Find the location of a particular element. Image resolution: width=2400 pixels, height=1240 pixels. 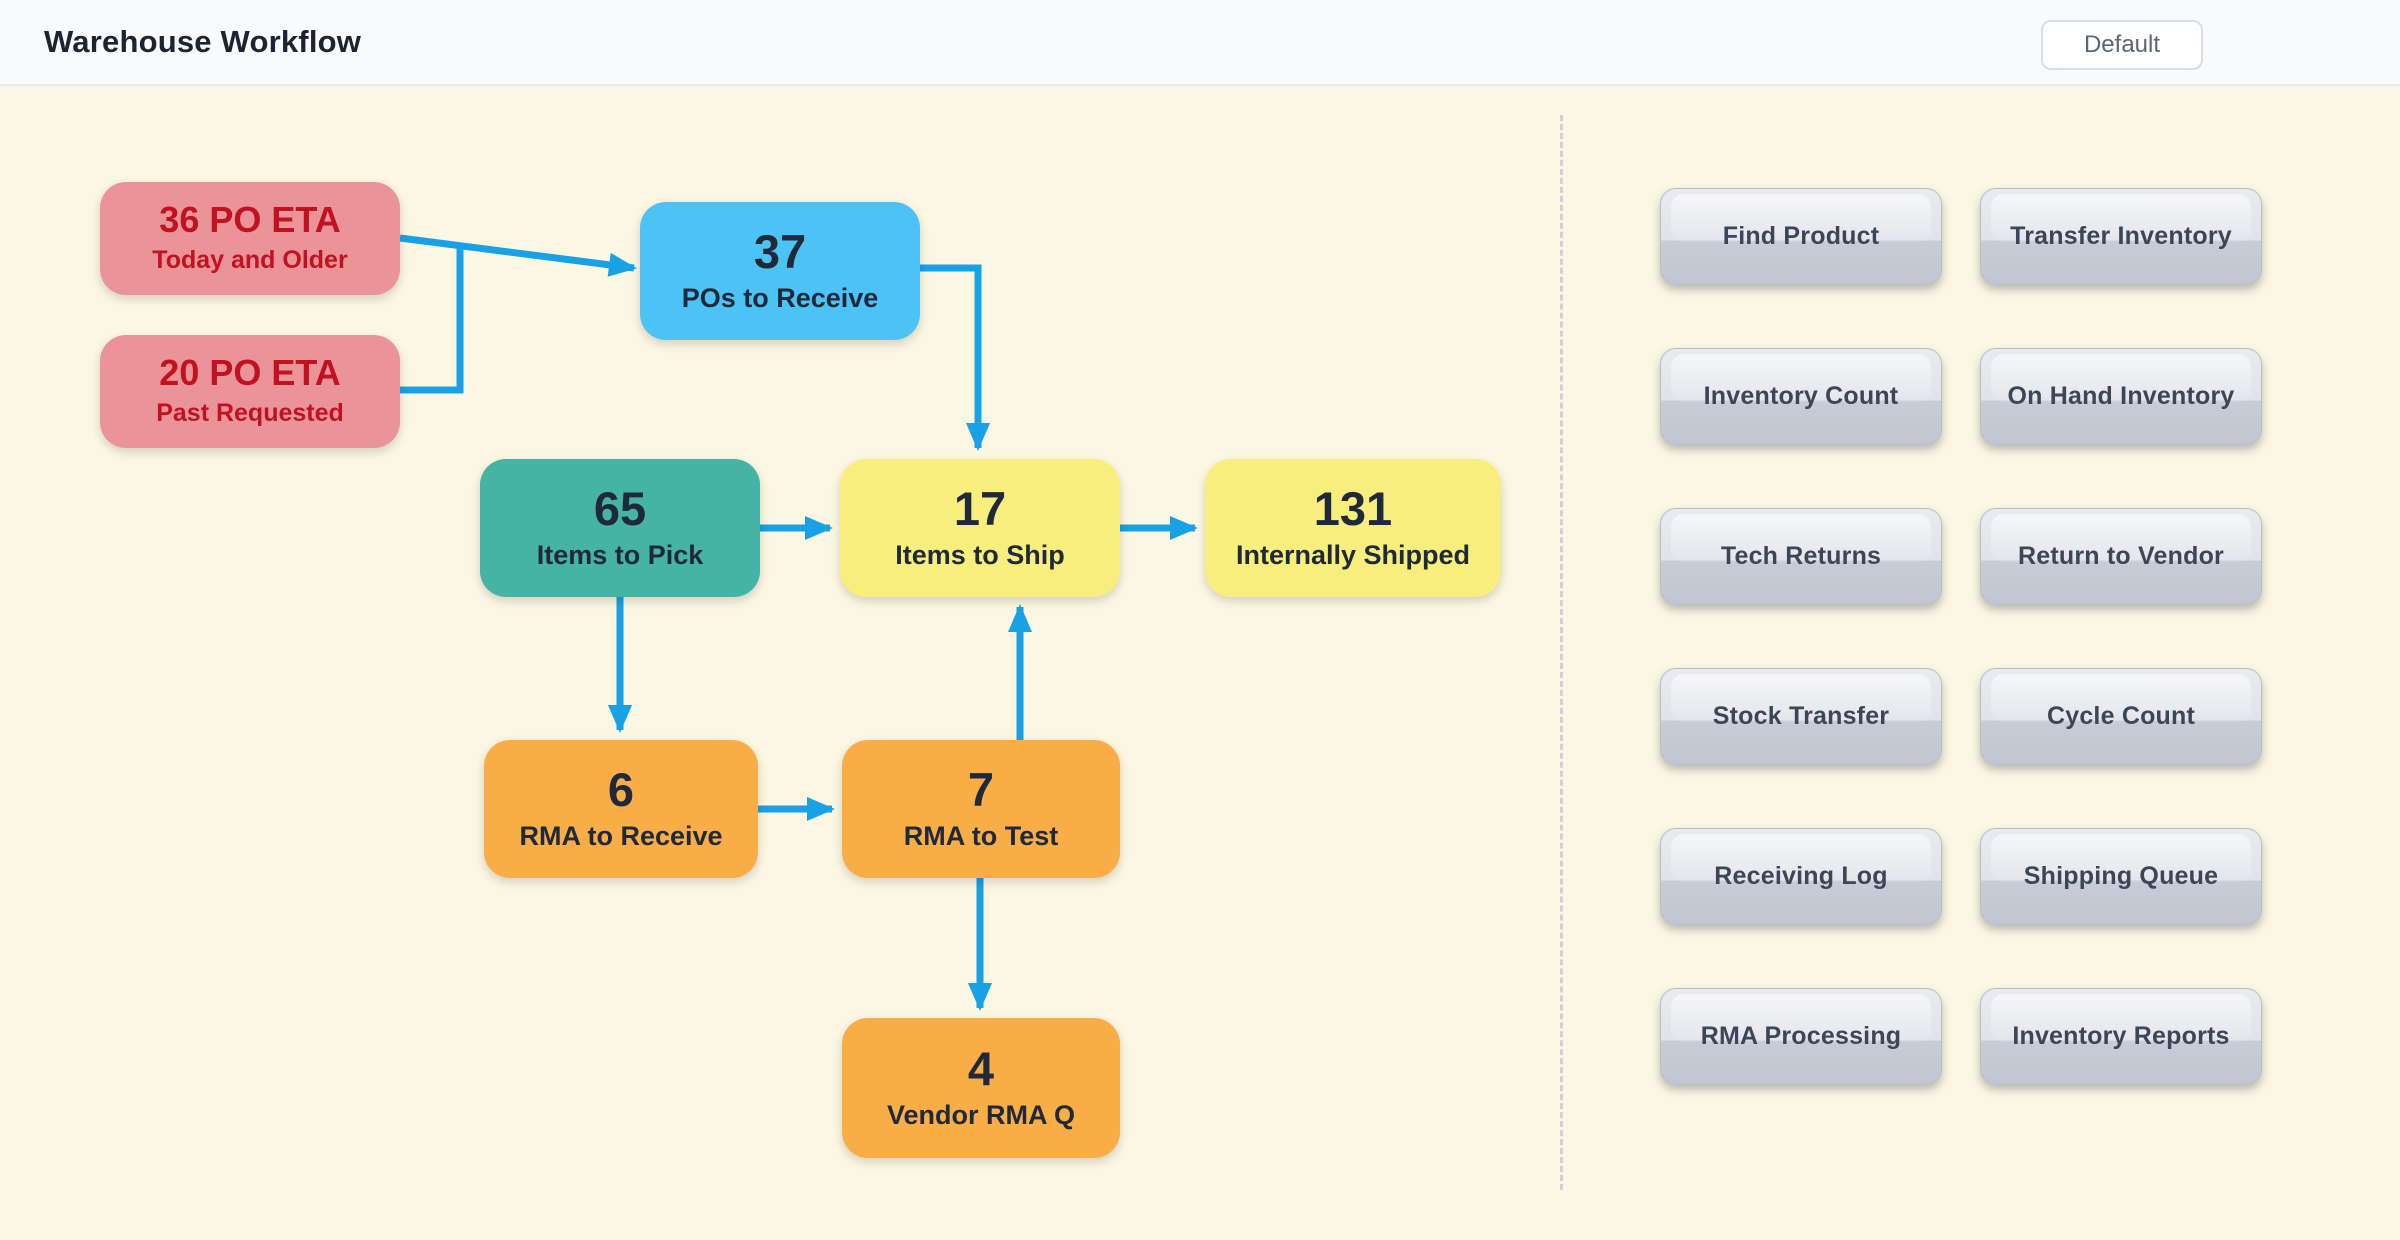

flow-node-rma-to-test: 7 RMA to Test is located at coordinates (981, 809).